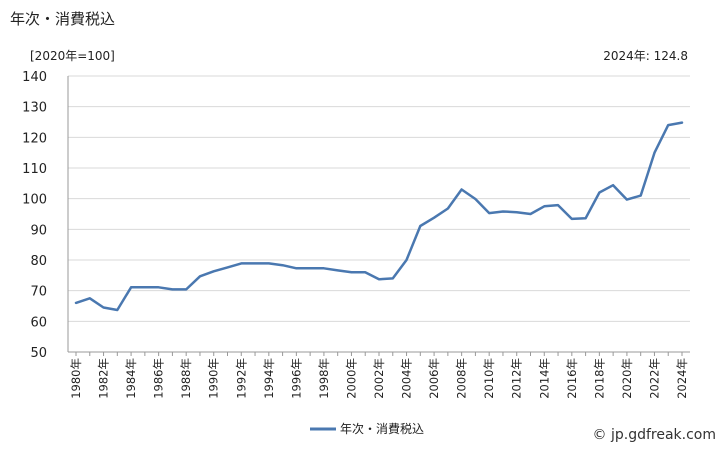  I want to click on data-point-2015, so click(558, 205).